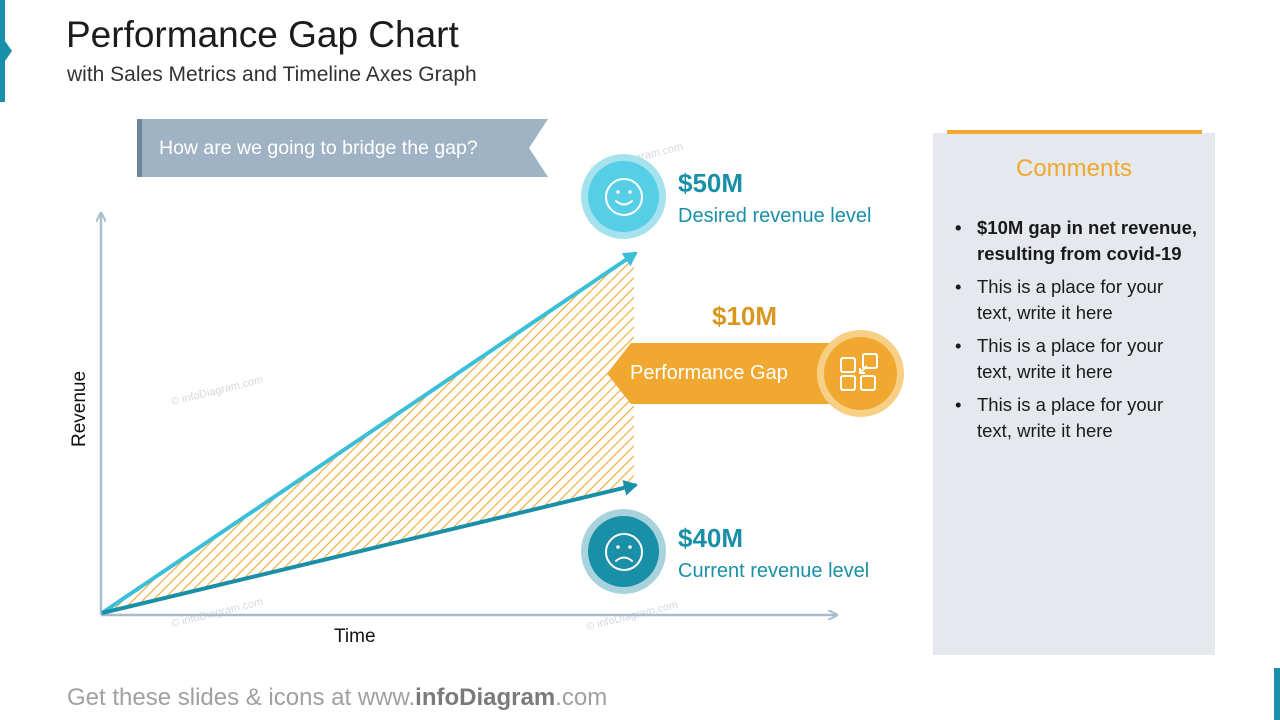 The height and width of the screenshot is (720, 1280). Describe the element at coordinates (2, 51) in the screenshot. I see `left-accent-bar` at that location.